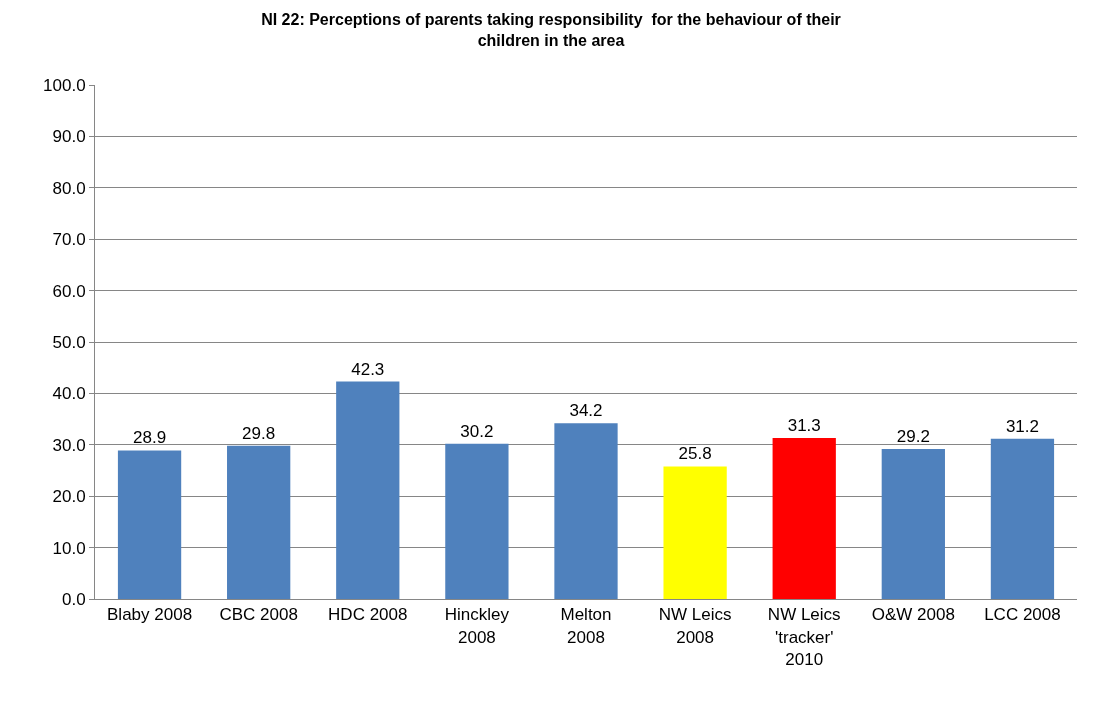 This screenshot has height=724, width=1102. Describe the element at coordinates (69, 291) in the screenshot. I see `y-tick-label: 60.0` at that location.